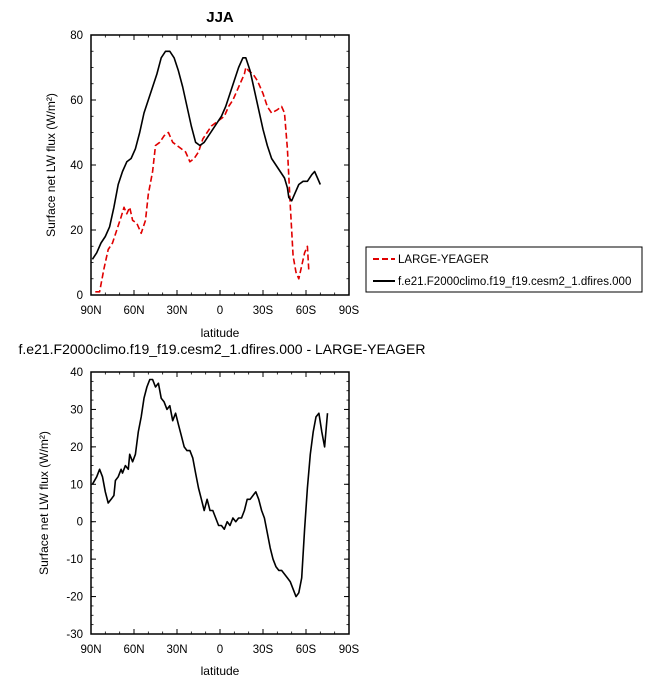 This screenshot has width=648, height=681. Describe the element at coordinates (76, 485) in the screenshot. I see `y-tick-label: 10` at that location.